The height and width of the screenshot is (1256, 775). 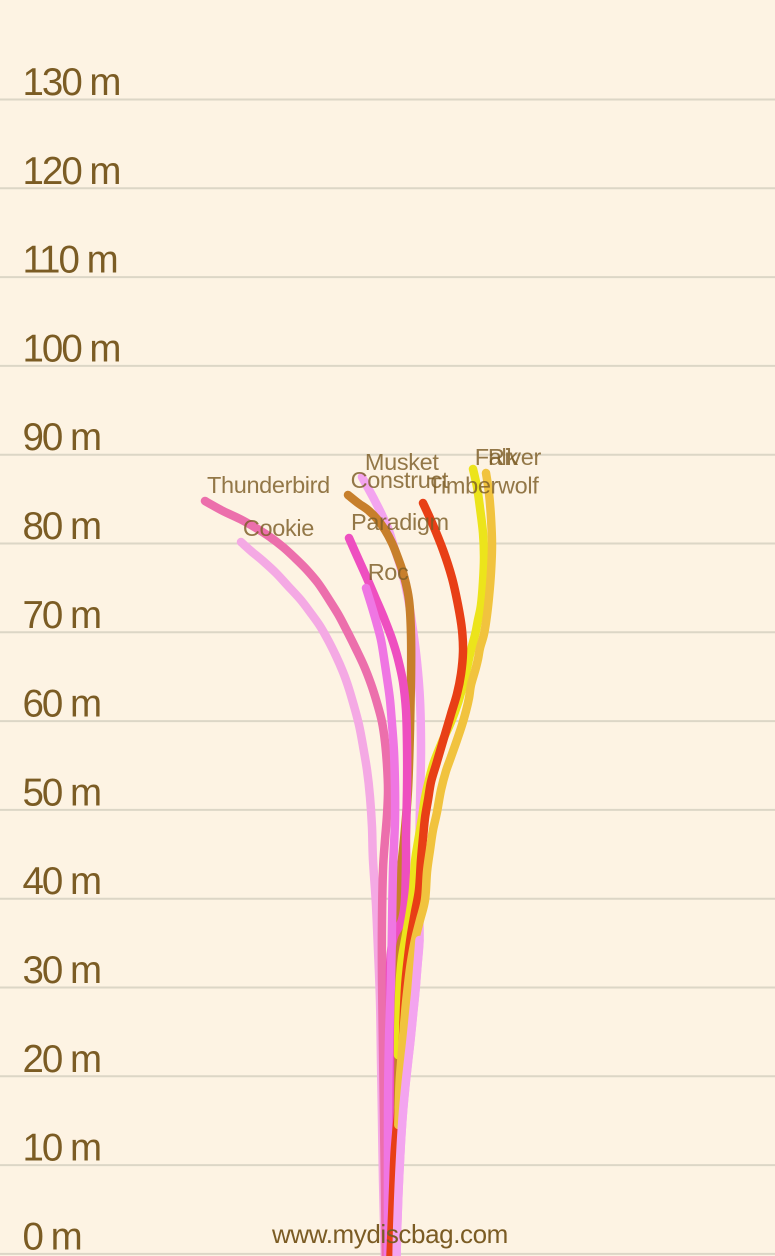 I want to click on svg-text: Cookie, so click(x=278, y=528).